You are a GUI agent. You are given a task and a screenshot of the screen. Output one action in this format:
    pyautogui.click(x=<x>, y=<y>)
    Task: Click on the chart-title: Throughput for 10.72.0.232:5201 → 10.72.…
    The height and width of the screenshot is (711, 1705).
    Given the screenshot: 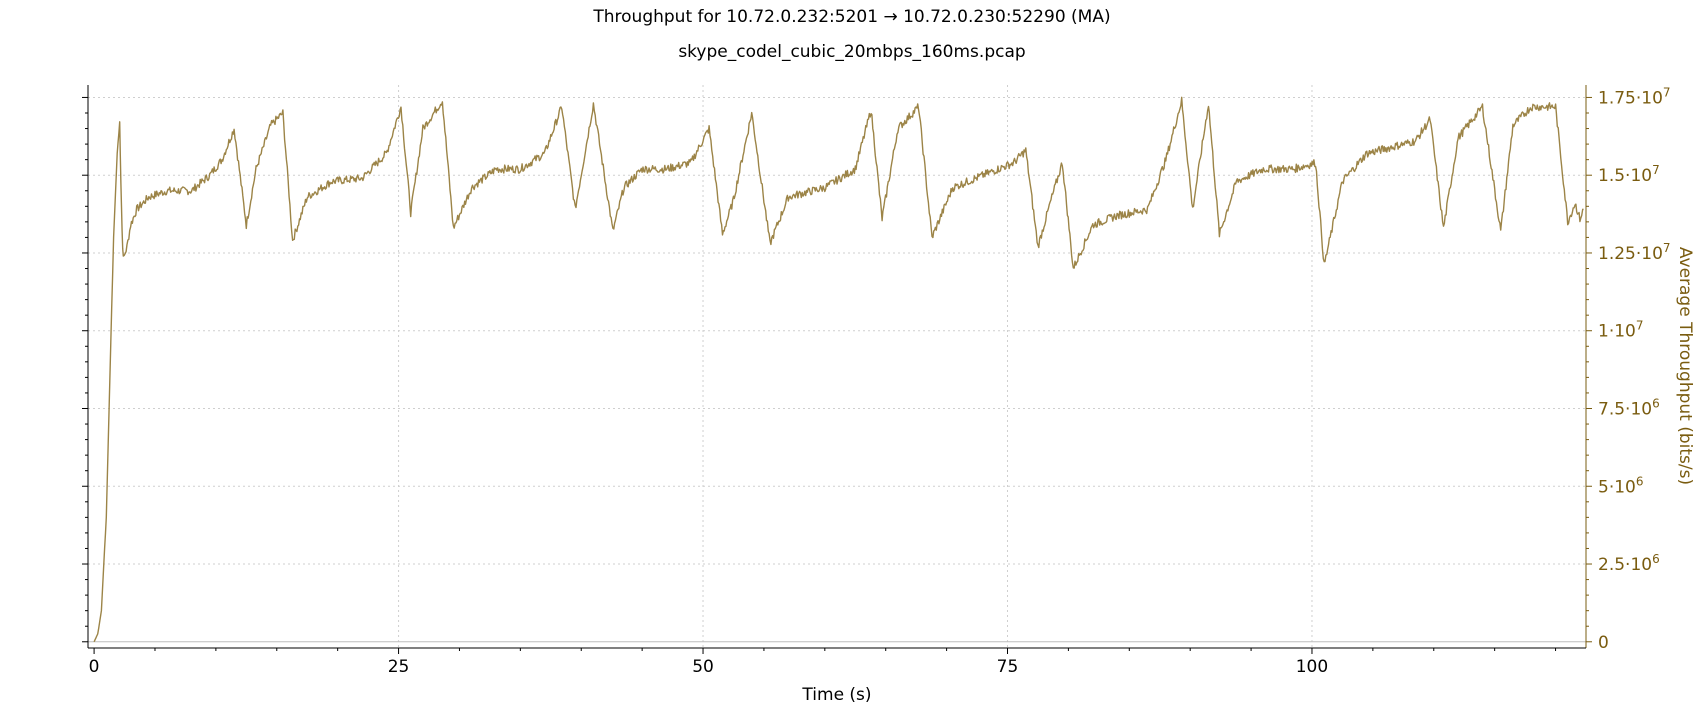 What is the action you would take?
    pyautogui.click(x=851, y=17)
    